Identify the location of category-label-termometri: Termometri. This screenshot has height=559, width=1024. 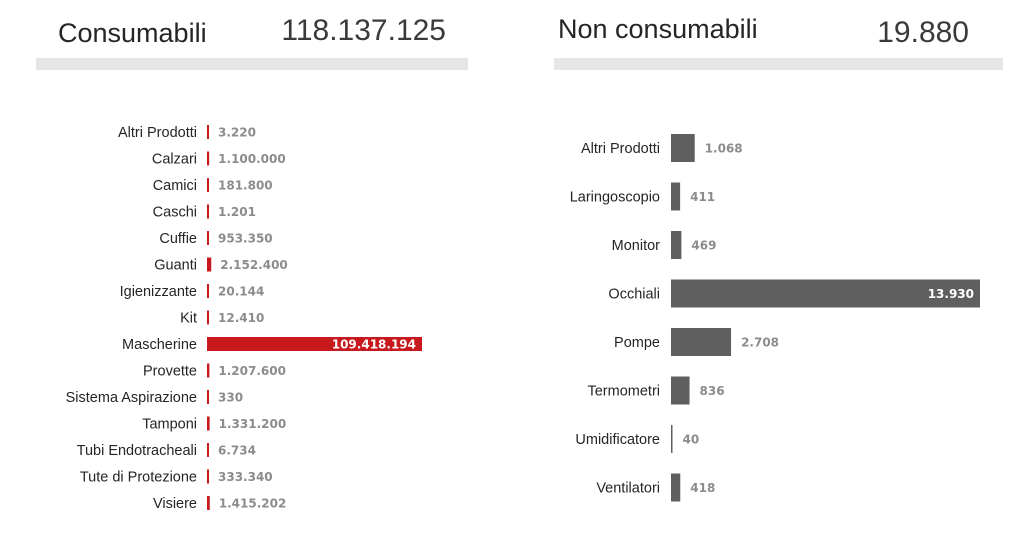
(623, 392).